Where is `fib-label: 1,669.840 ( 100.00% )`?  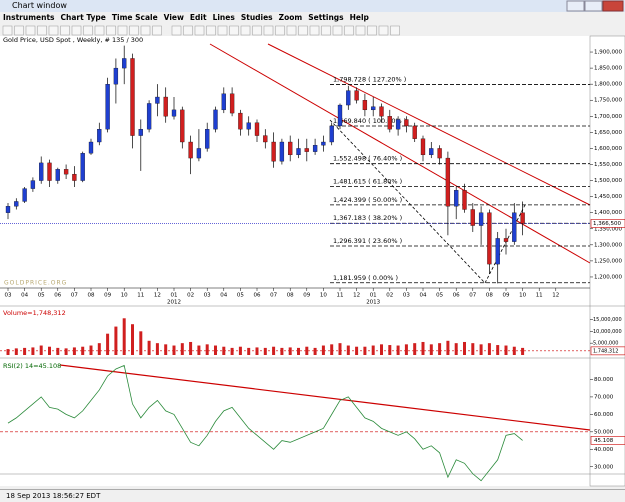 fib-label: 1,669.840 ( 100.00% ) is located at coordinates (369, 121).